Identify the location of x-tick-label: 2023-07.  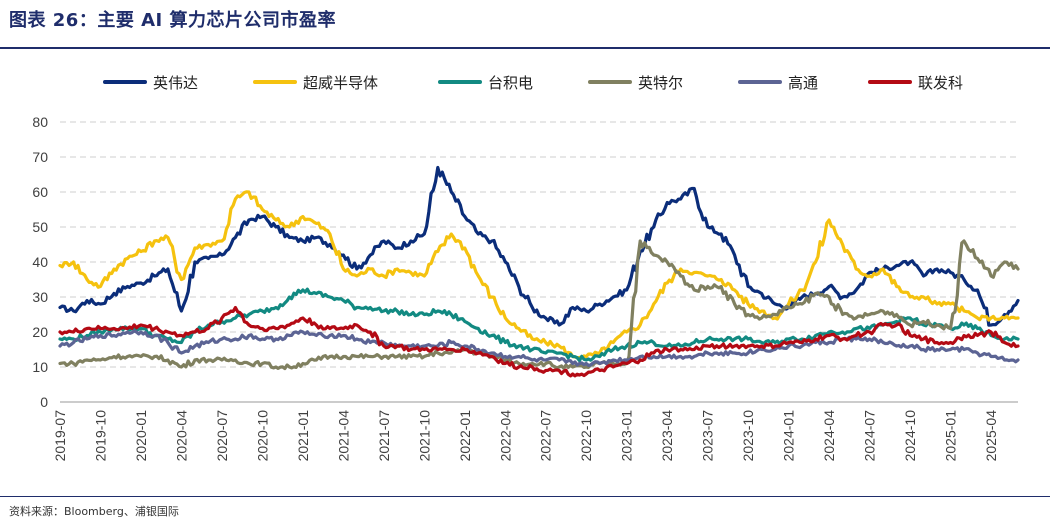
(708, 436).